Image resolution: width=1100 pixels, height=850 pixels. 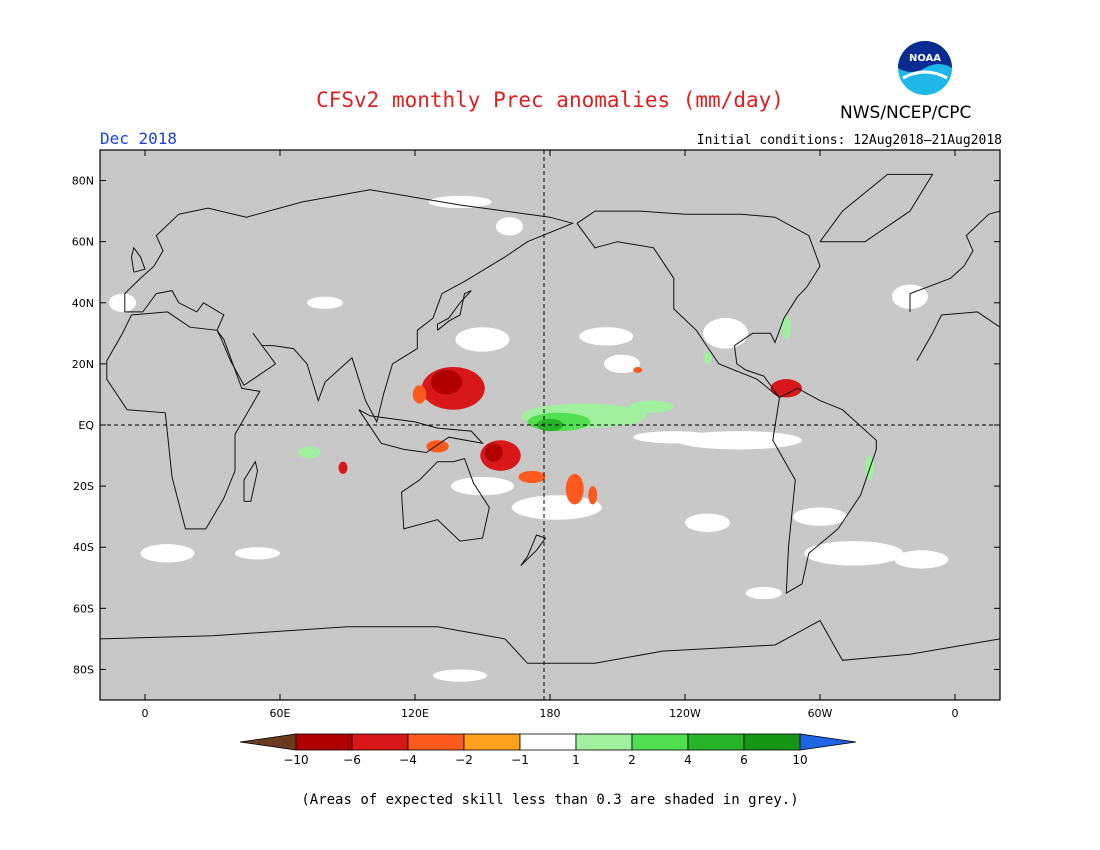 What do you see at coordinates (574, 489) in the screenshot?
I see `anomaly-south-pacific-dry` at bounding box center [574, 489].